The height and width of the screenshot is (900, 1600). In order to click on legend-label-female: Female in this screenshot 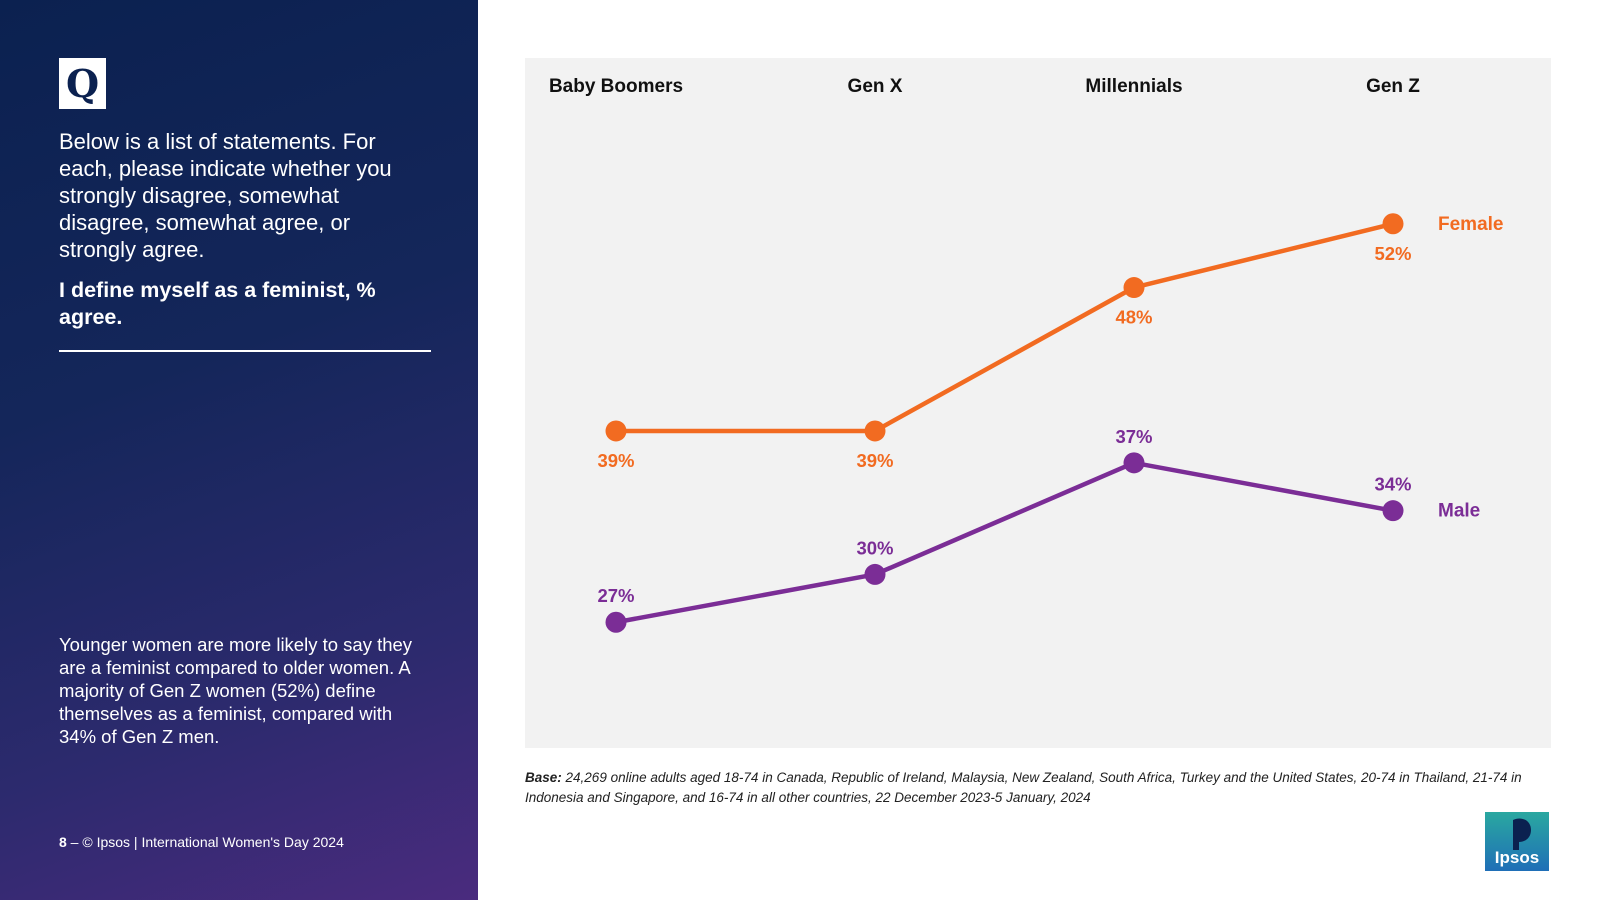, I will do `click(1470, 224)`.